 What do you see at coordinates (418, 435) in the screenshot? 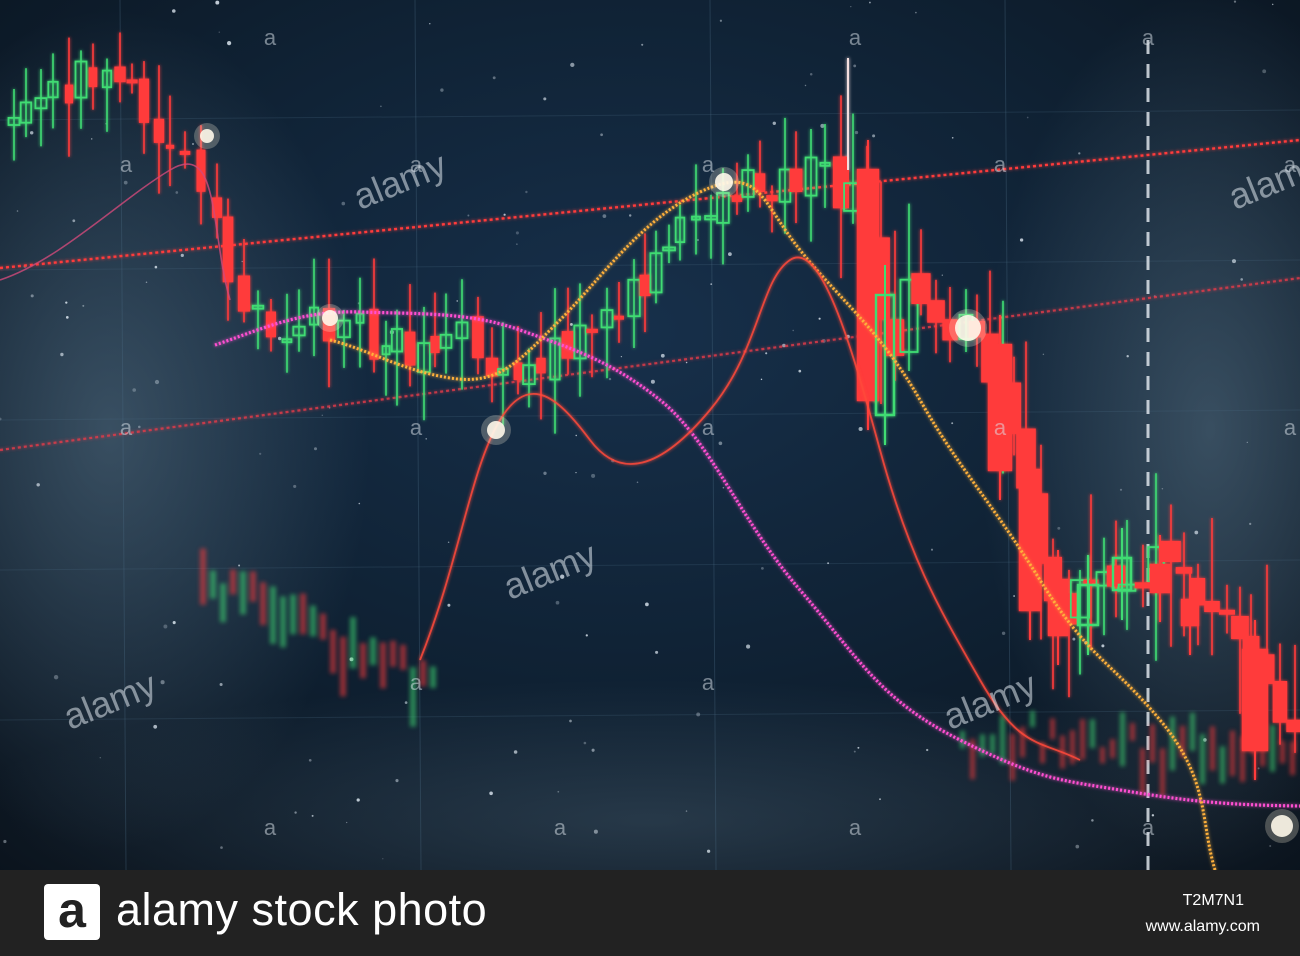
I see `grid-line-vertical` at bounding box center [418, 435].